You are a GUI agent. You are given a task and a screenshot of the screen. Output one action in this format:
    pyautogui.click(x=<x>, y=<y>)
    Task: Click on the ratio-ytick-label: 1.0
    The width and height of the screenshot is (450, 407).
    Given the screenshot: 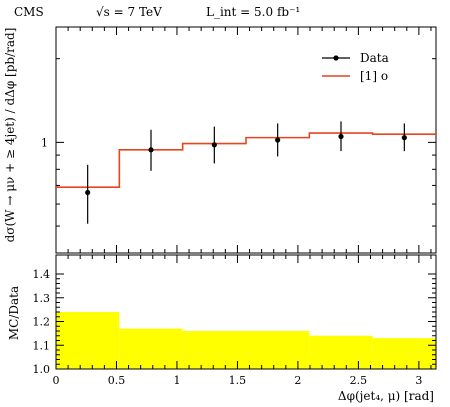 What is the action you would take?
    pyautogui.click(x=42, y=369)
    